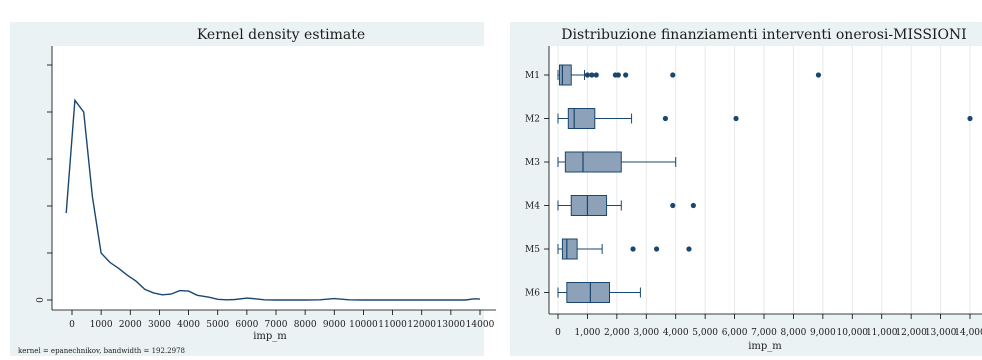 The height and width of the screenshot is (360, 982). What do you see at coordinates (480, 325) in the screenshot?
I see `kde-x-tick-label: 14000` at bounding box center [480, 325].